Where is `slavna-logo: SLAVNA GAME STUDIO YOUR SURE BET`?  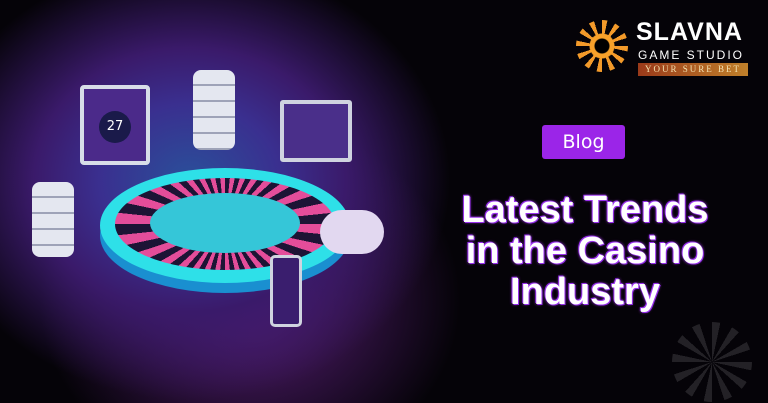
slavna-logo: SLAVNA GAME STUDIO YOUR SURE BET is located at coordinates (669, 48).